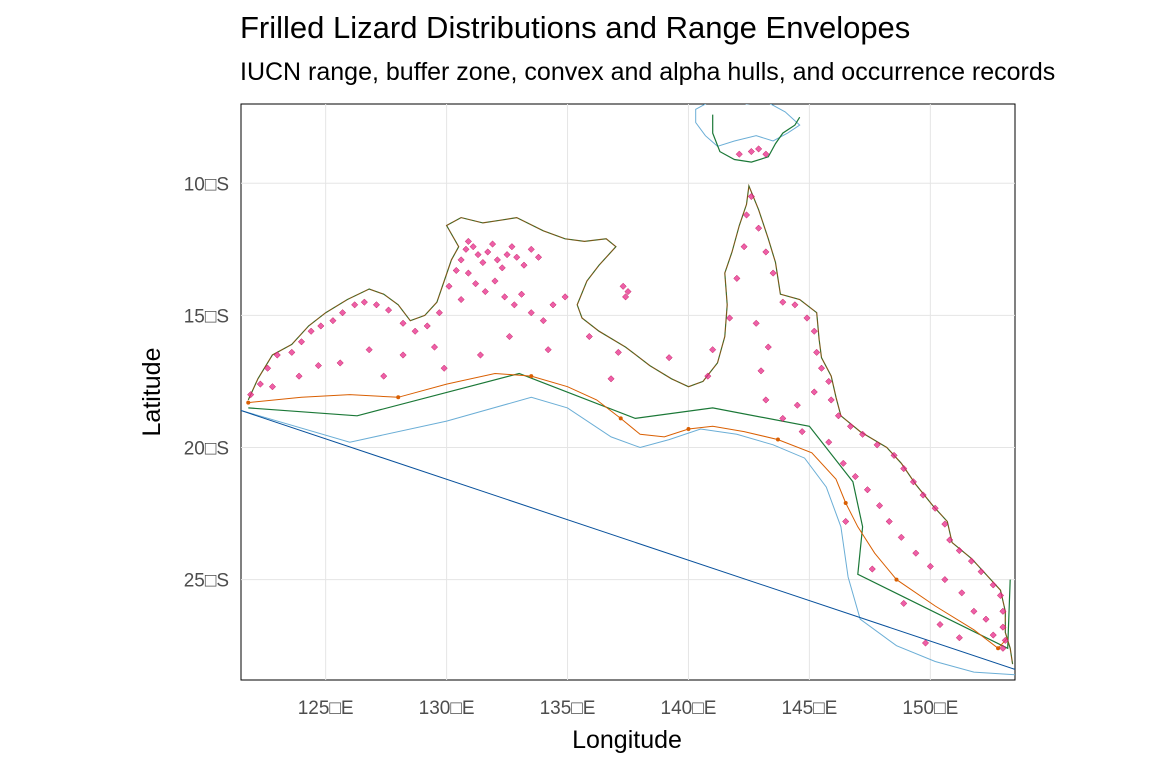 The height and width of the screenshot is (768, 1152). What do you see at coordinates (206, 382) in the screenshot?
I see `y-axis: 10□S 15□S 20□S 25□S` at bounding box center [206, 382].